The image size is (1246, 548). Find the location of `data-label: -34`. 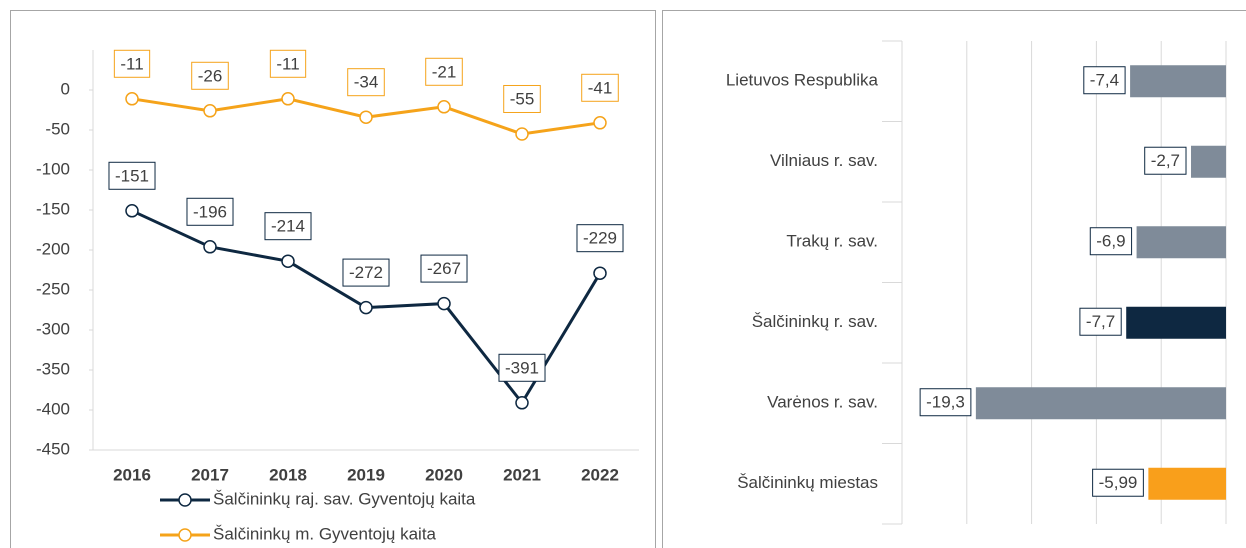

data-label: -34 is located at coordinates (366, 82).